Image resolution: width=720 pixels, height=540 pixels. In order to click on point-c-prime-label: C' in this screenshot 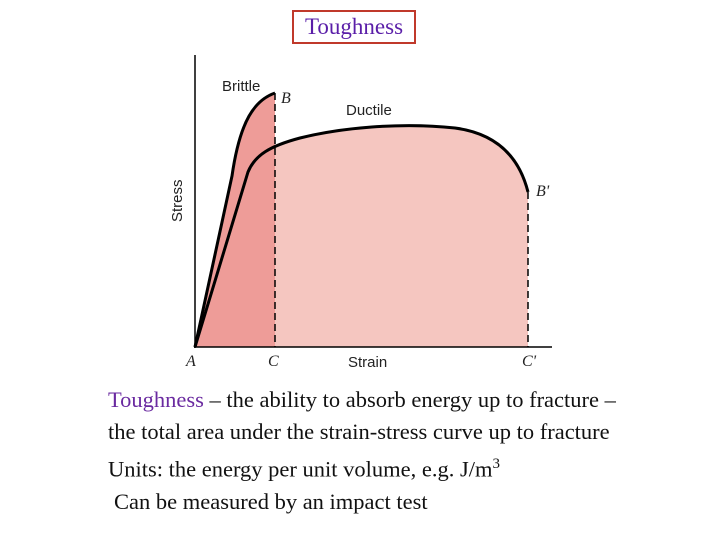, I will do `click(529, 361)`.